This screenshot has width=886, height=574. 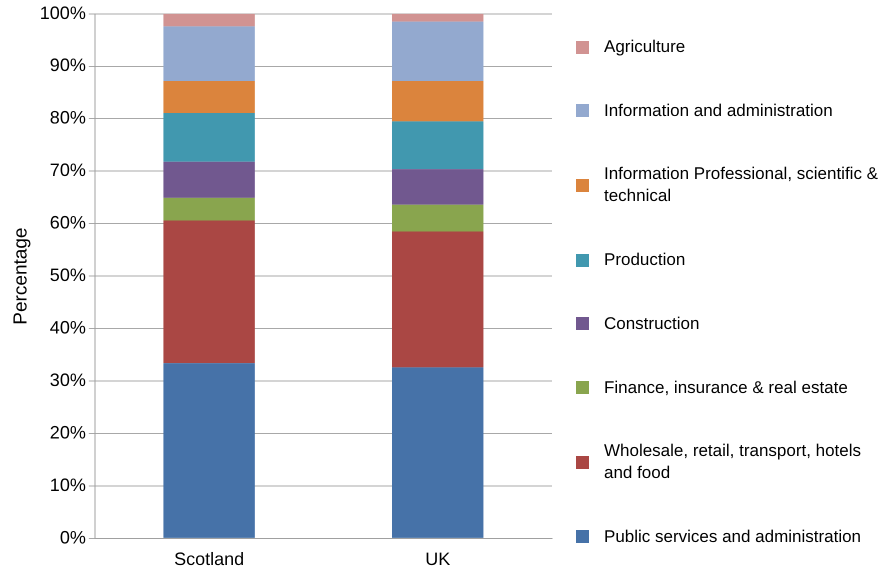 I want to click on legend-label: Information and administration, so click(x=718, y=111).